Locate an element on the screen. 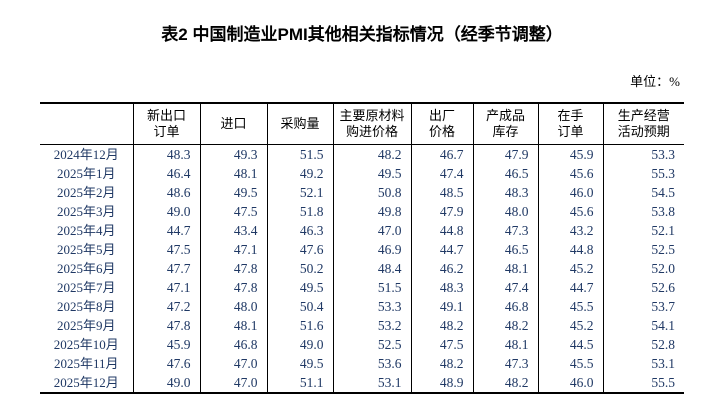 Image resolution: width=721 pixels, height=405 pixels. month-cell: 2025年11月 is located at coordinates (86, 363).